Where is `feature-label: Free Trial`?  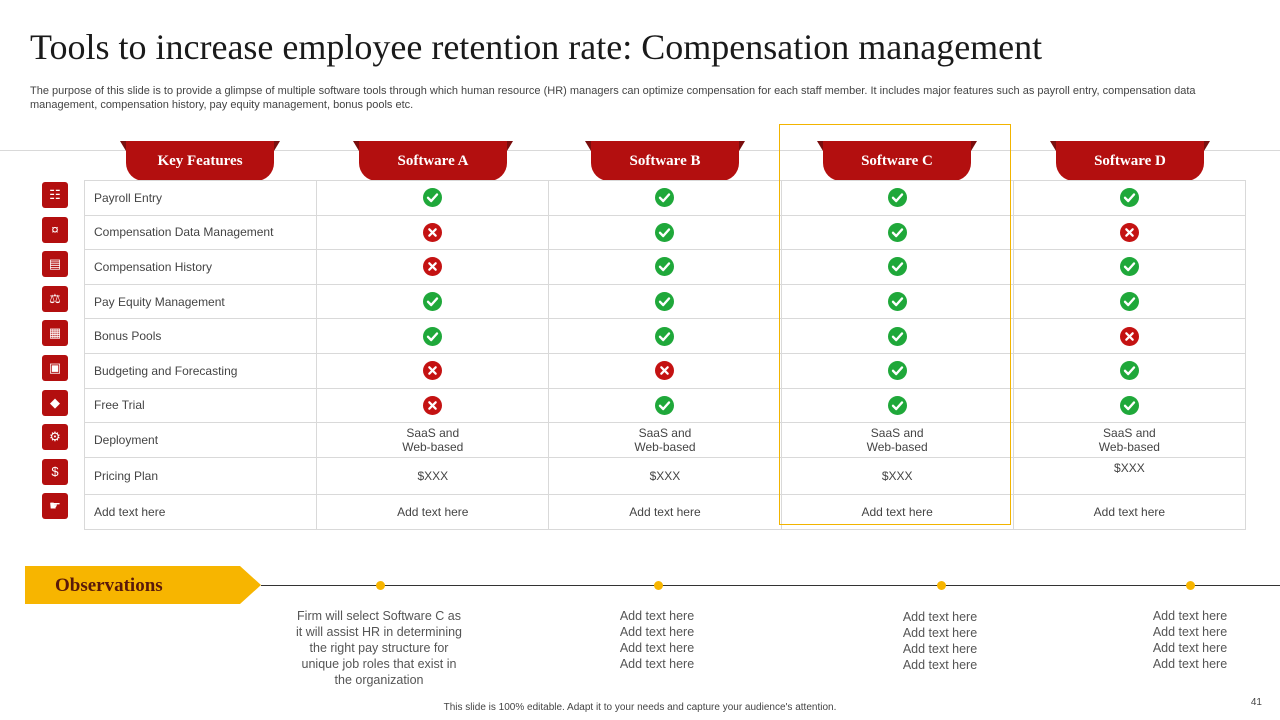
feature-label: Free Trial is located at coordinates (200, 405).